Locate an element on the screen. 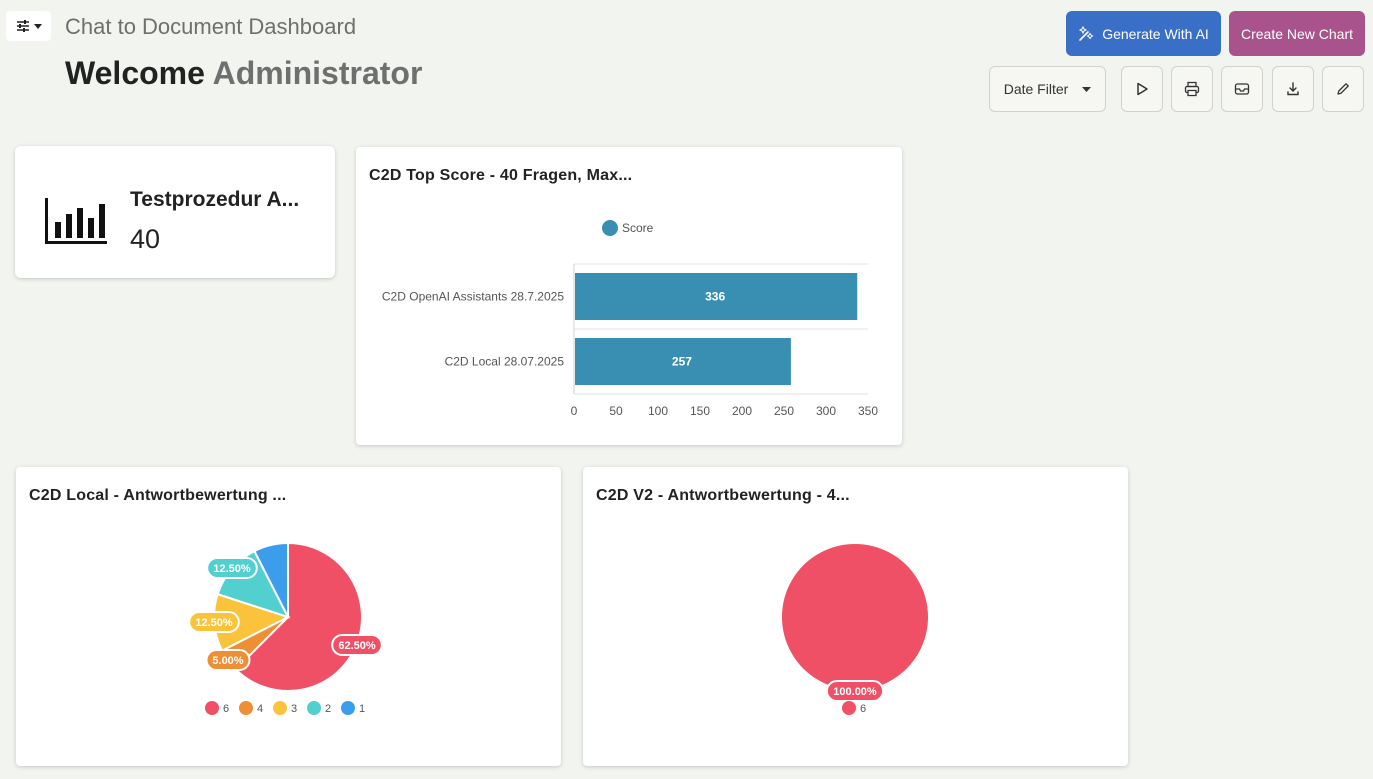  download-button is located at coordinates (1293, 89).